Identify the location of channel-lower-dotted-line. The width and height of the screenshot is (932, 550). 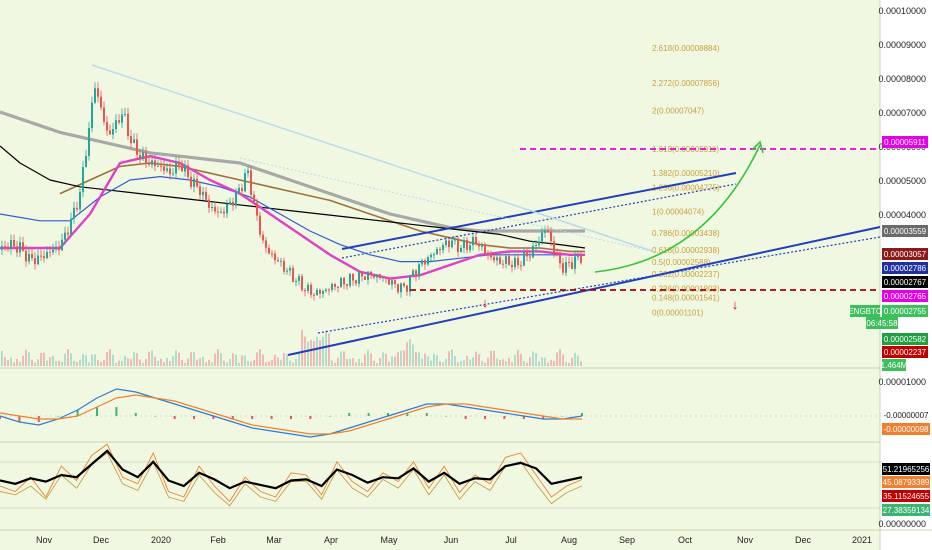
(599, 285).